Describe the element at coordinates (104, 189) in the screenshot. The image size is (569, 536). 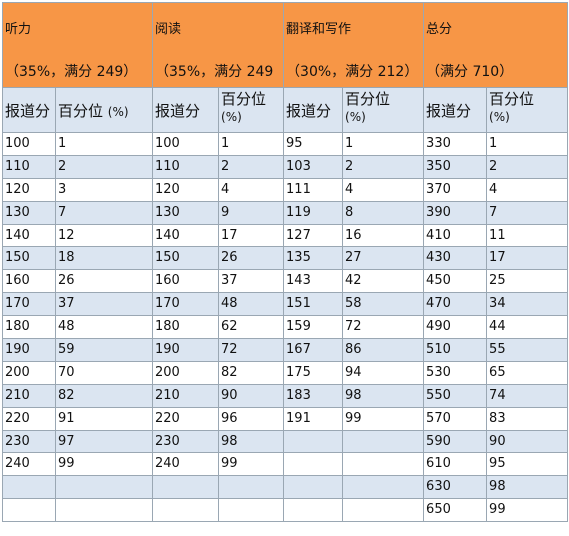
I see `percentile-cell: 3` at that location.